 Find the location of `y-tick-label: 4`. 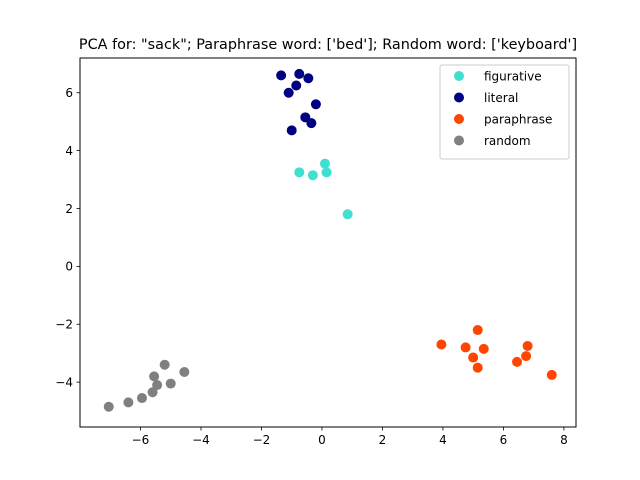

y-tick-label: 4 is located at coordinates (69, 151).